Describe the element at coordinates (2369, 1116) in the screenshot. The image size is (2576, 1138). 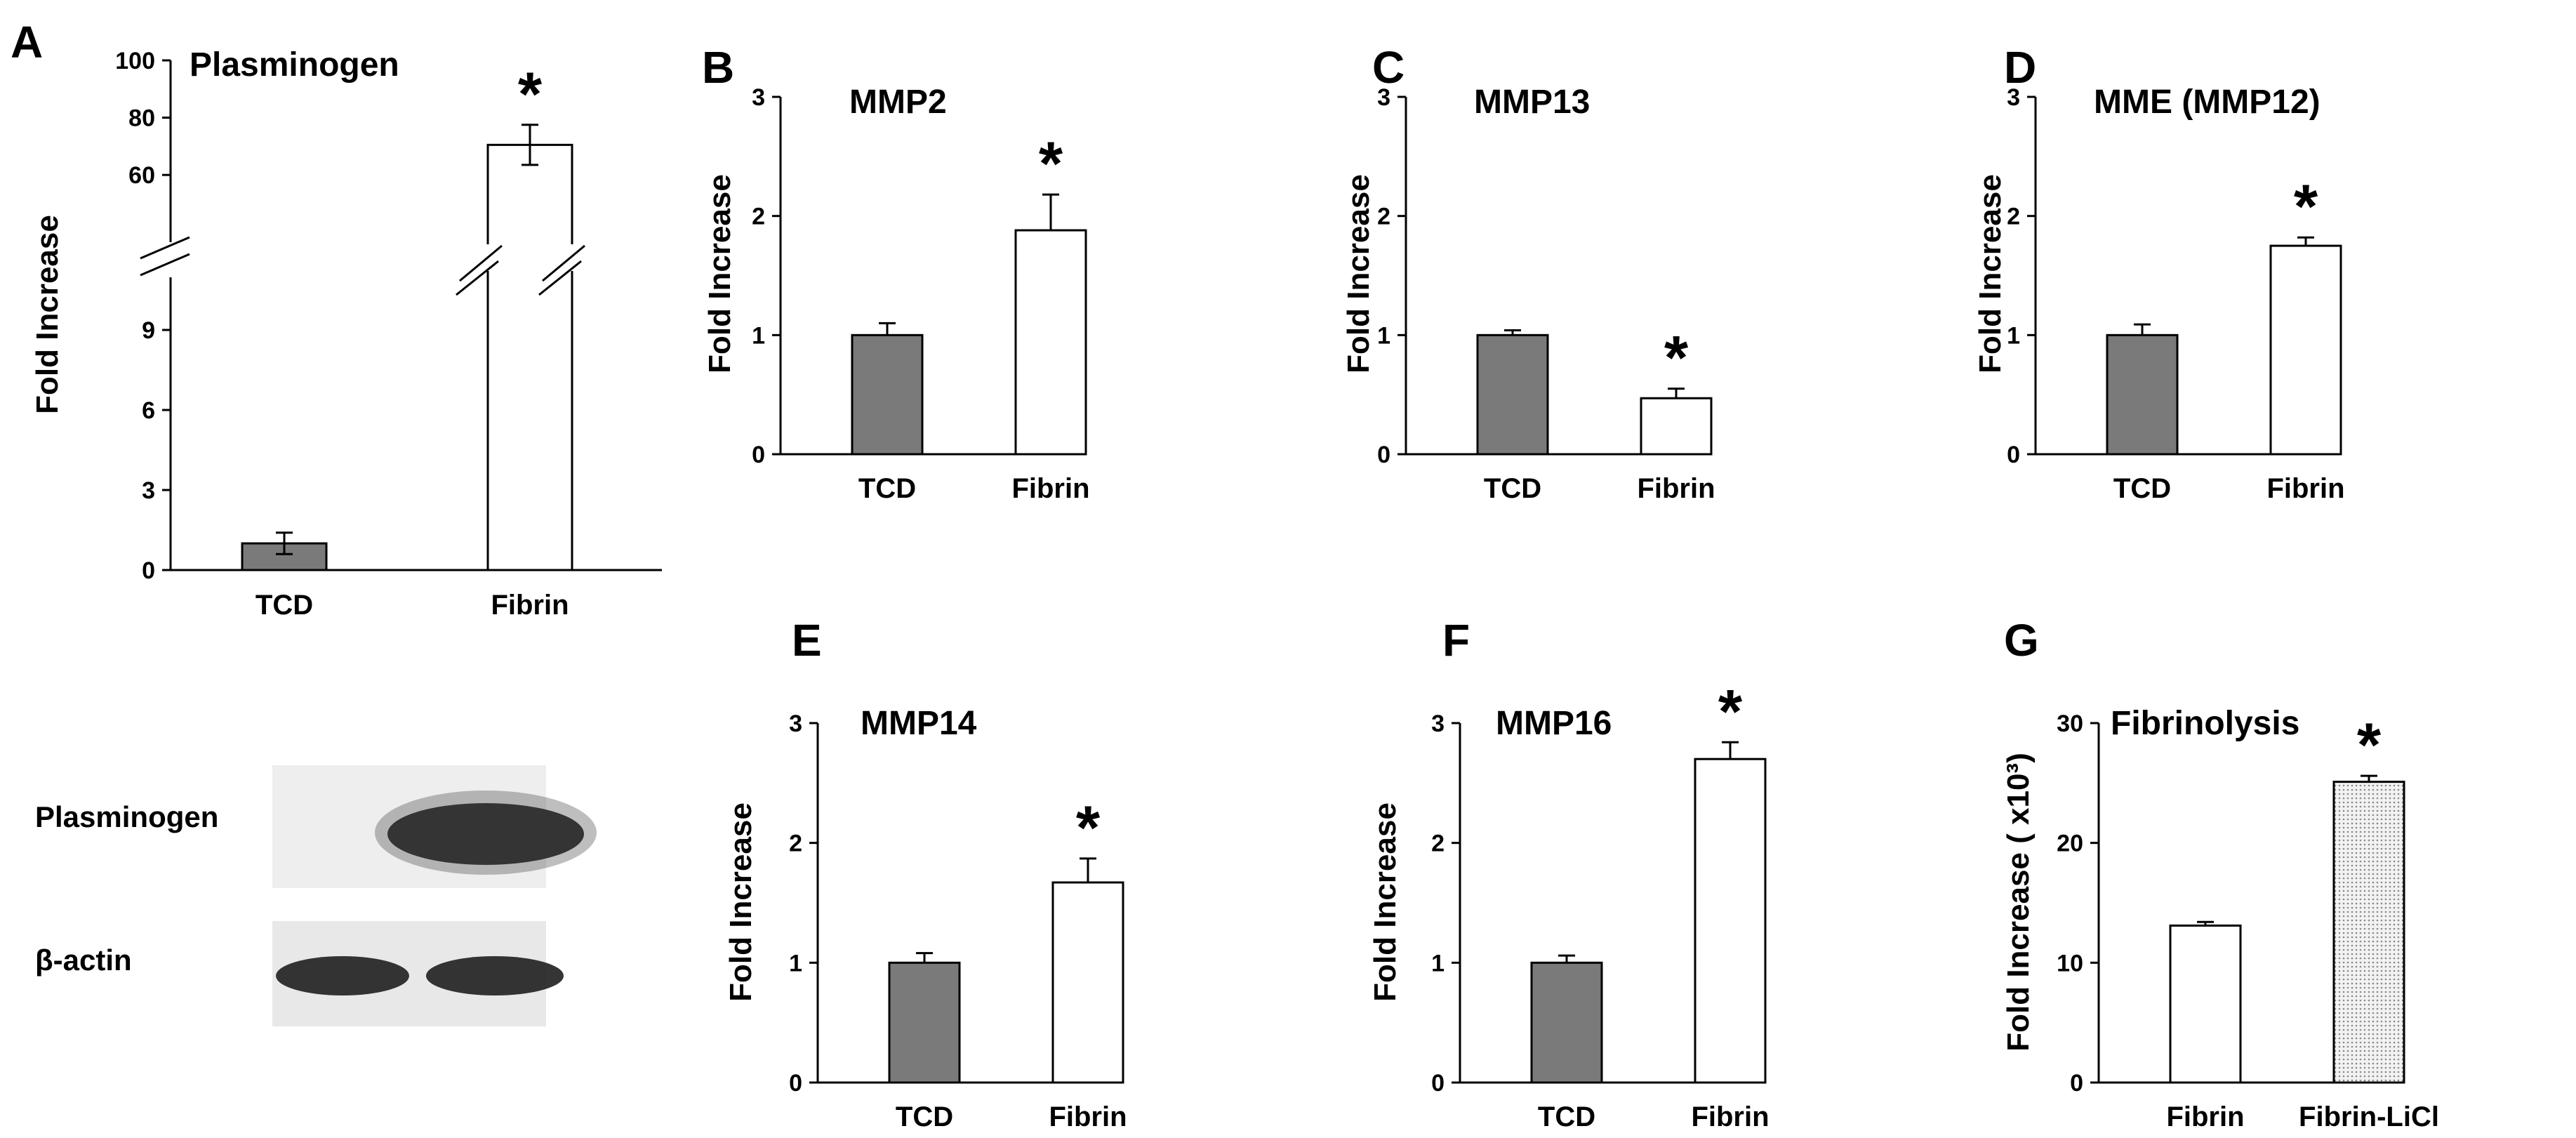
I see `category-label-g-1: Fibrin-LiCl` at that location.